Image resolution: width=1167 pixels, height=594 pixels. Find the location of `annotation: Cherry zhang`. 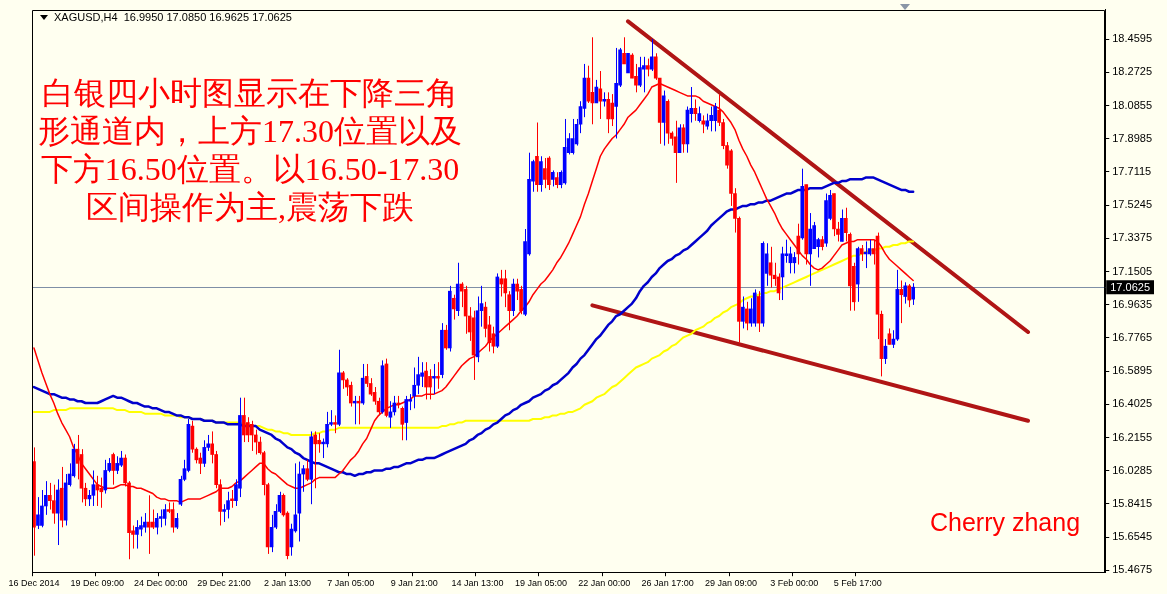

annotation: Cherry zhang is located at coordinates (1005, 522).